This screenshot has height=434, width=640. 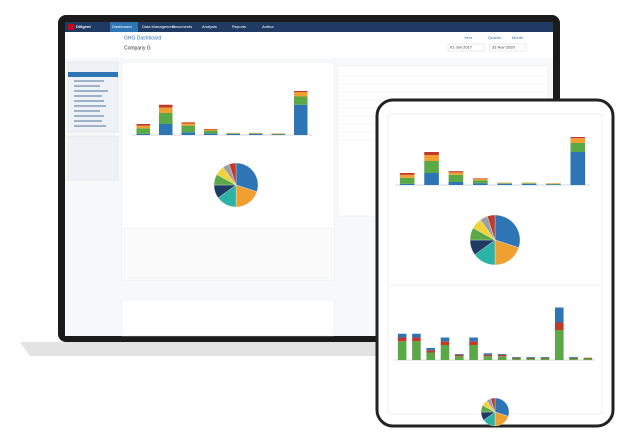 I want to click on summary-table, so click(x=228, y=253).